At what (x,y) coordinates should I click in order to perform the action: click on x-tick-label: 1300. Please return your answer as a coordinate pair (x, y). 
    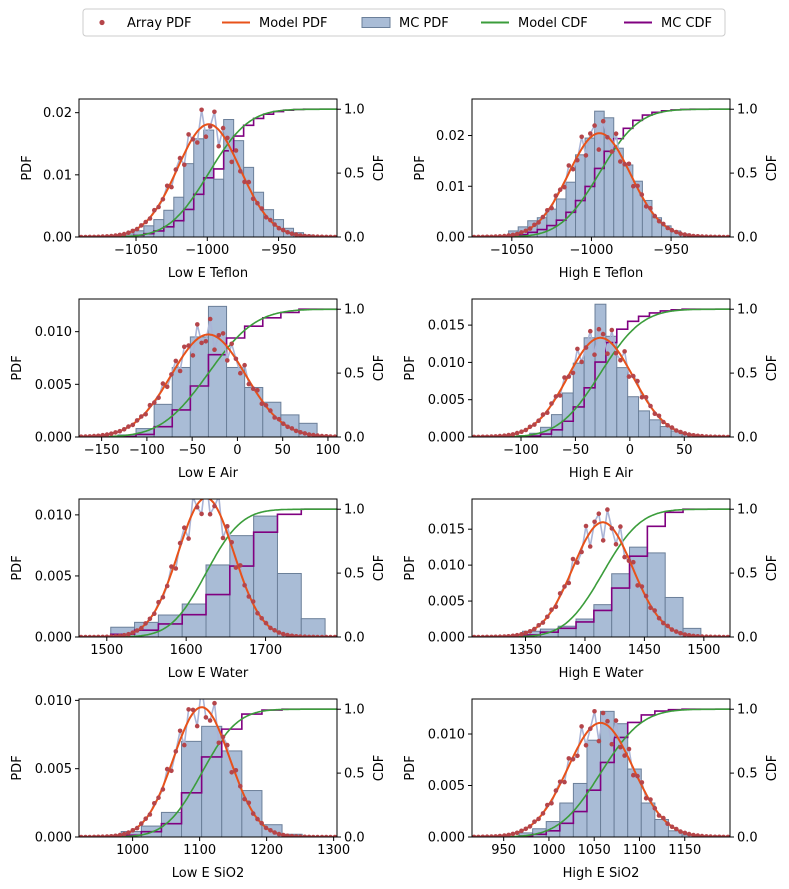
    Looking at the image, I should click on (333, 850).